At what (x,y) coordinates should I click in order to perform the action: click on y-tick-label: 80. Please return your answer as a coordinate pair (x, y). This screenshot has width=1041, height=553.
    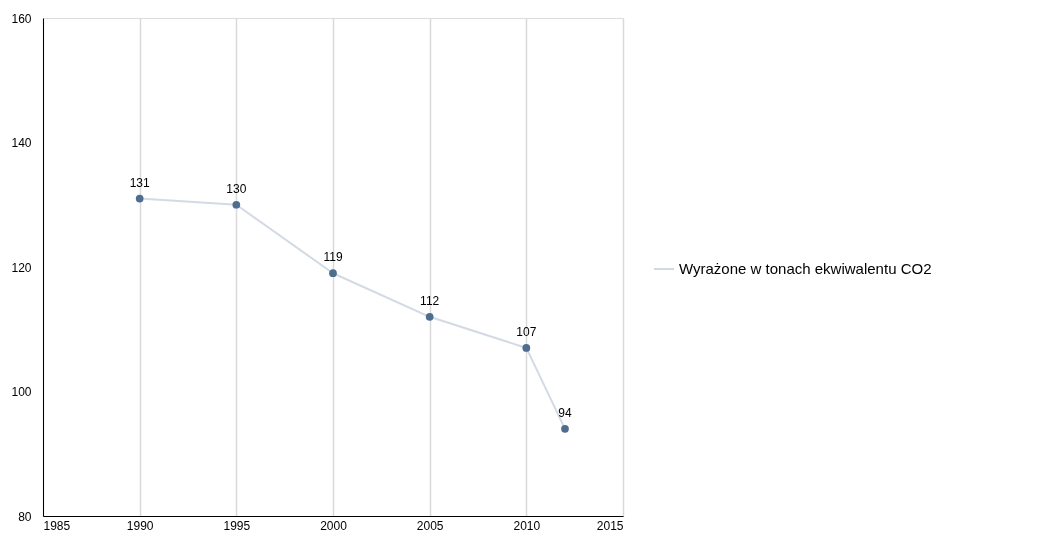
    Looking at the image, I should click on (25, 516).